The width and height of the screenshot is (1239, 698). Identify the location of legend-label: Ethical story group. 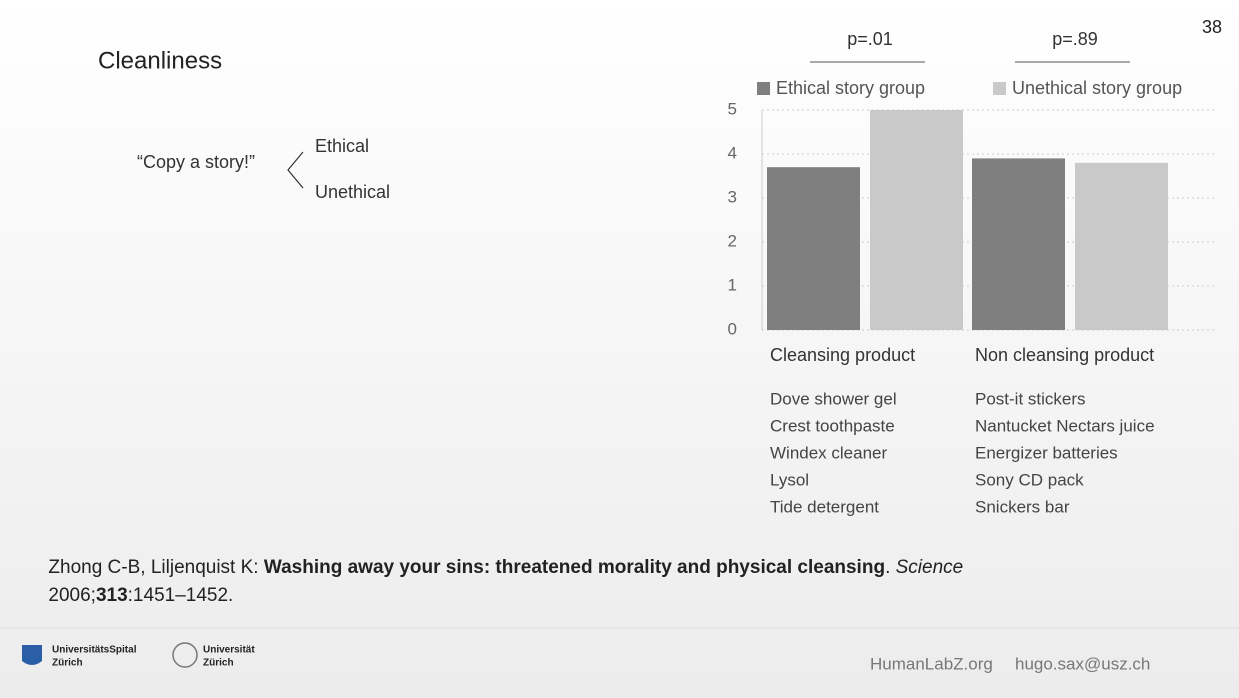
(850, 88).